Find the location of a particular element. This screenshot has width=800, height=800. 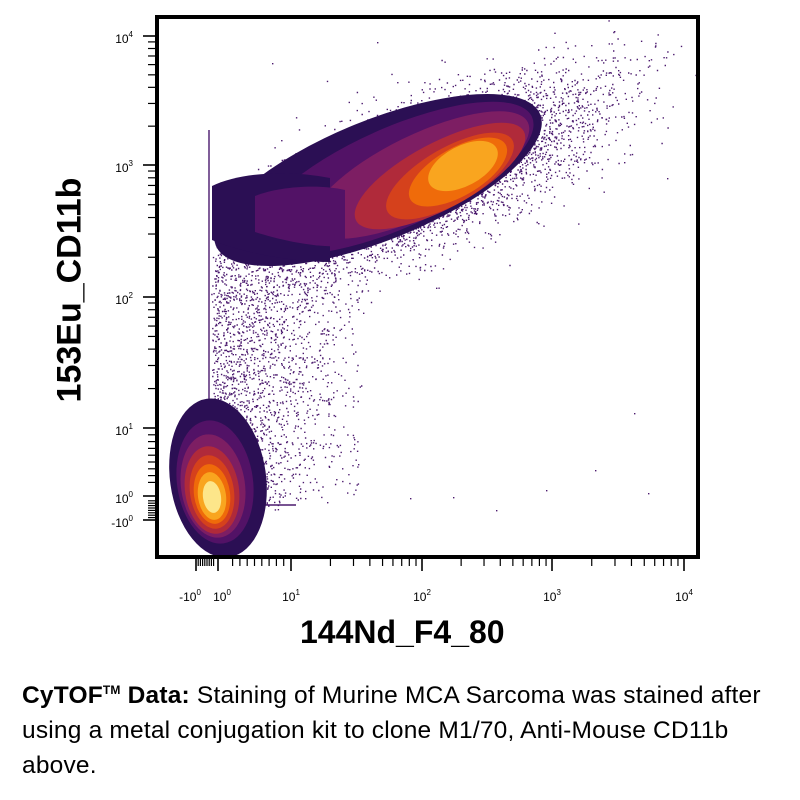

y-tick-label: 10⁰ is located at coordinates (124, 498).